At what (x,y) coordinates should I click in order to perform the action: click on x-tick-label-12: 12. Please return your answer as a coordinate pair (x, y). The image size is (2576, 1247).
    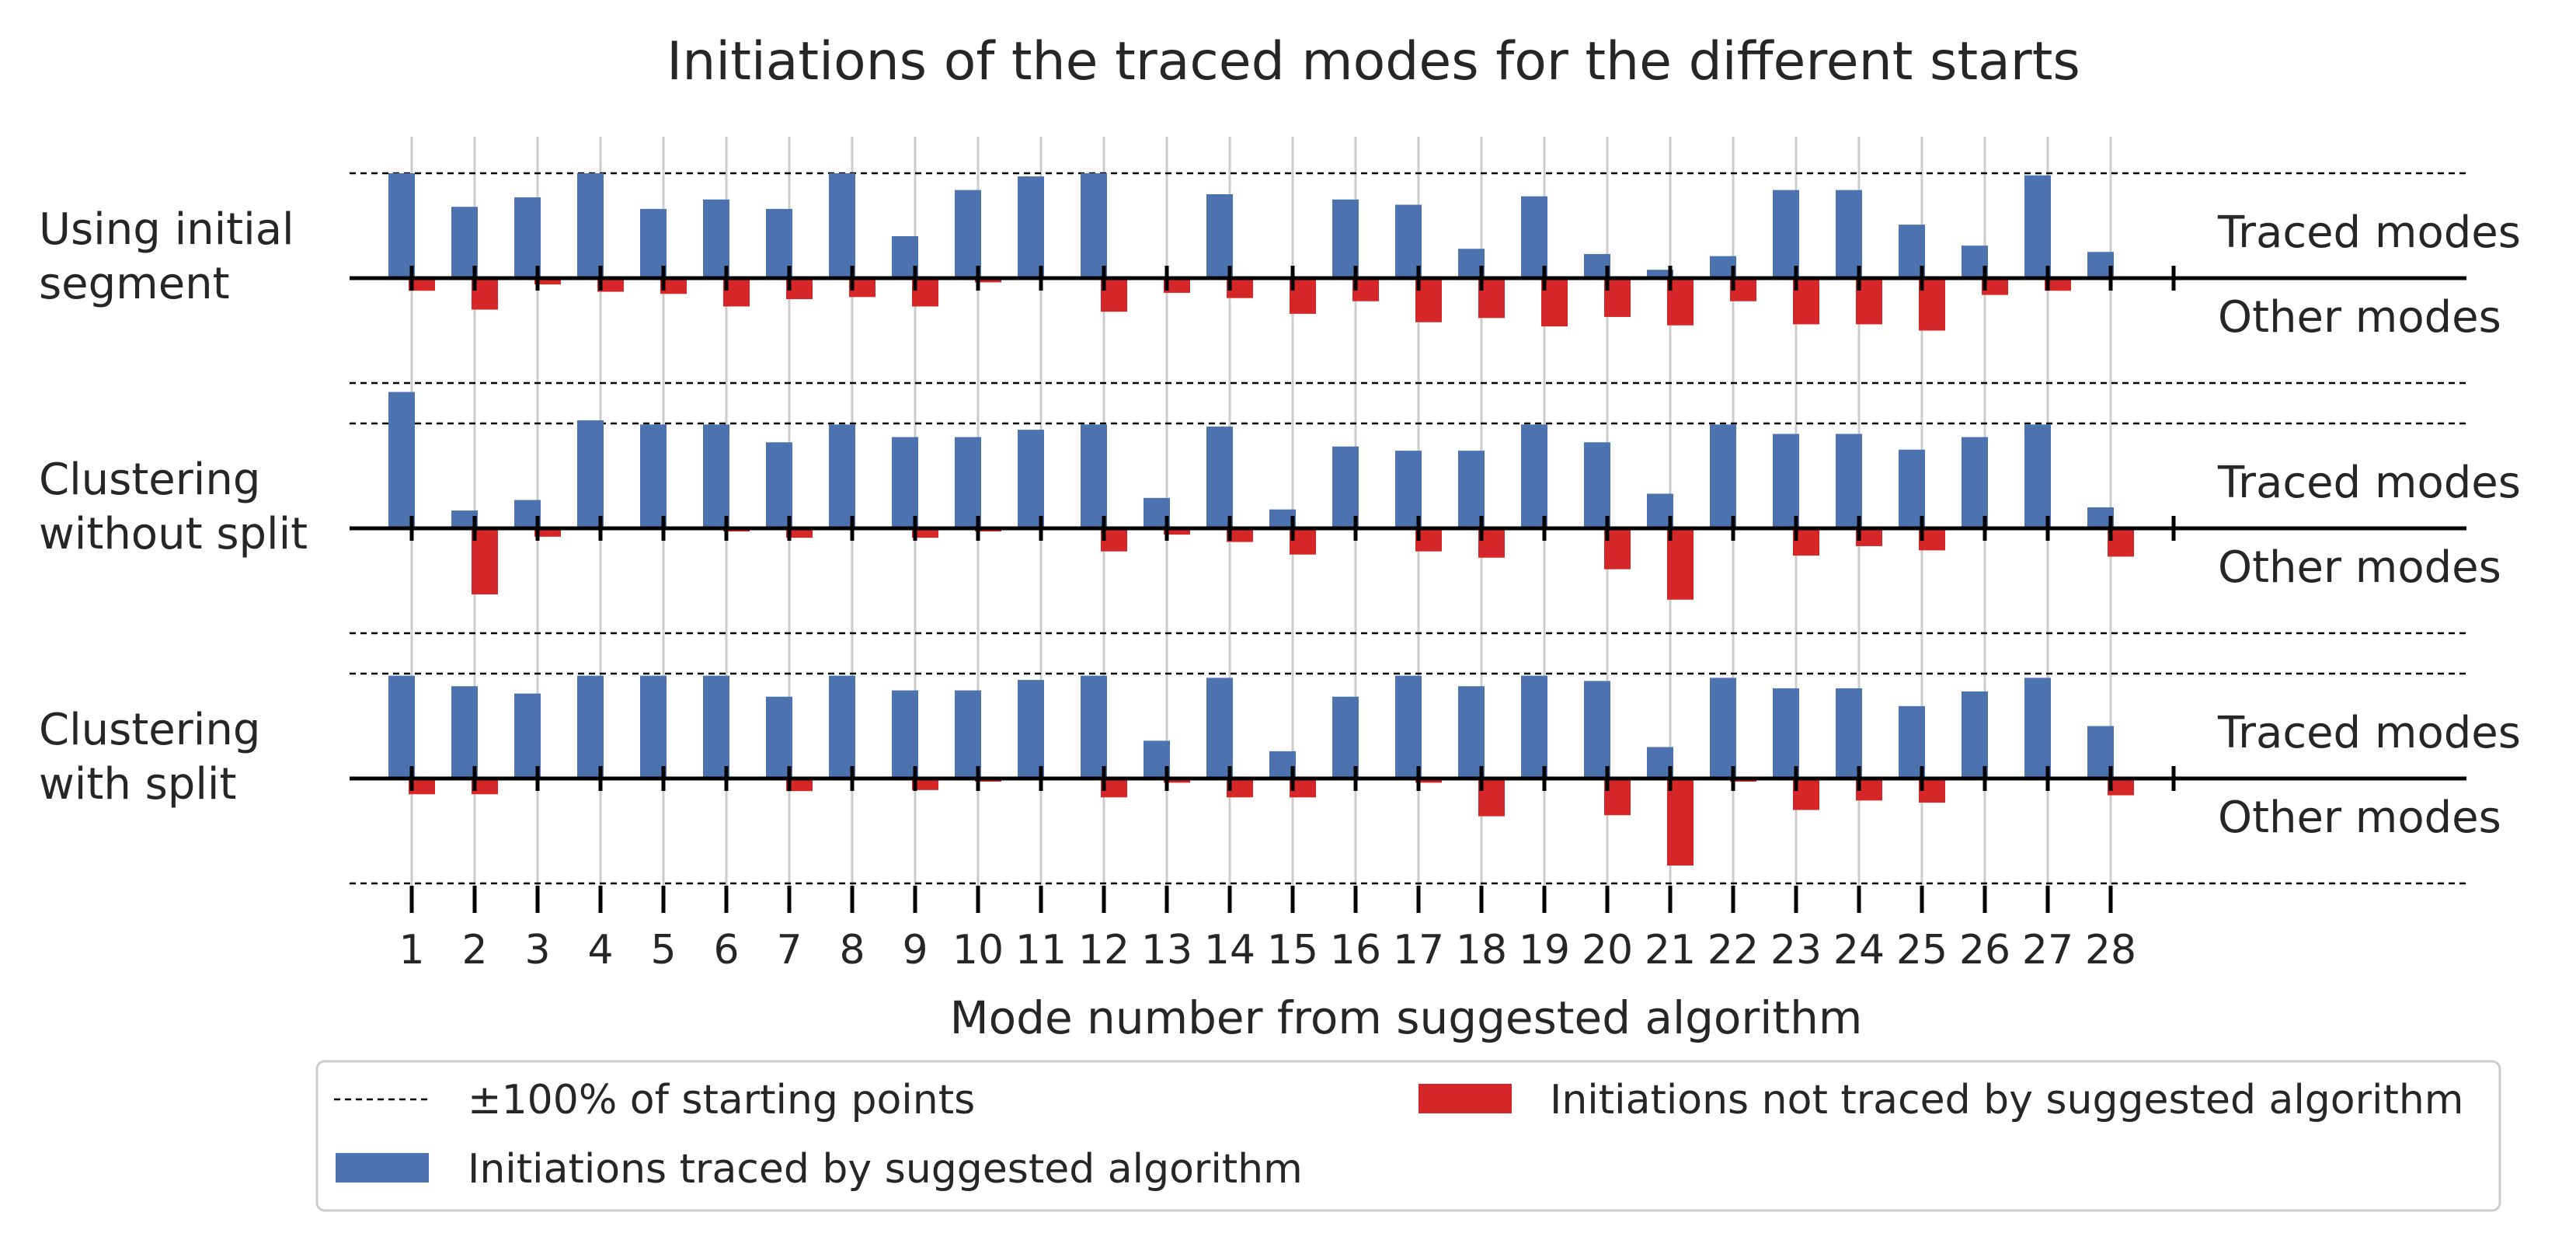
    Looking at the image, I should click on (1104, 950).